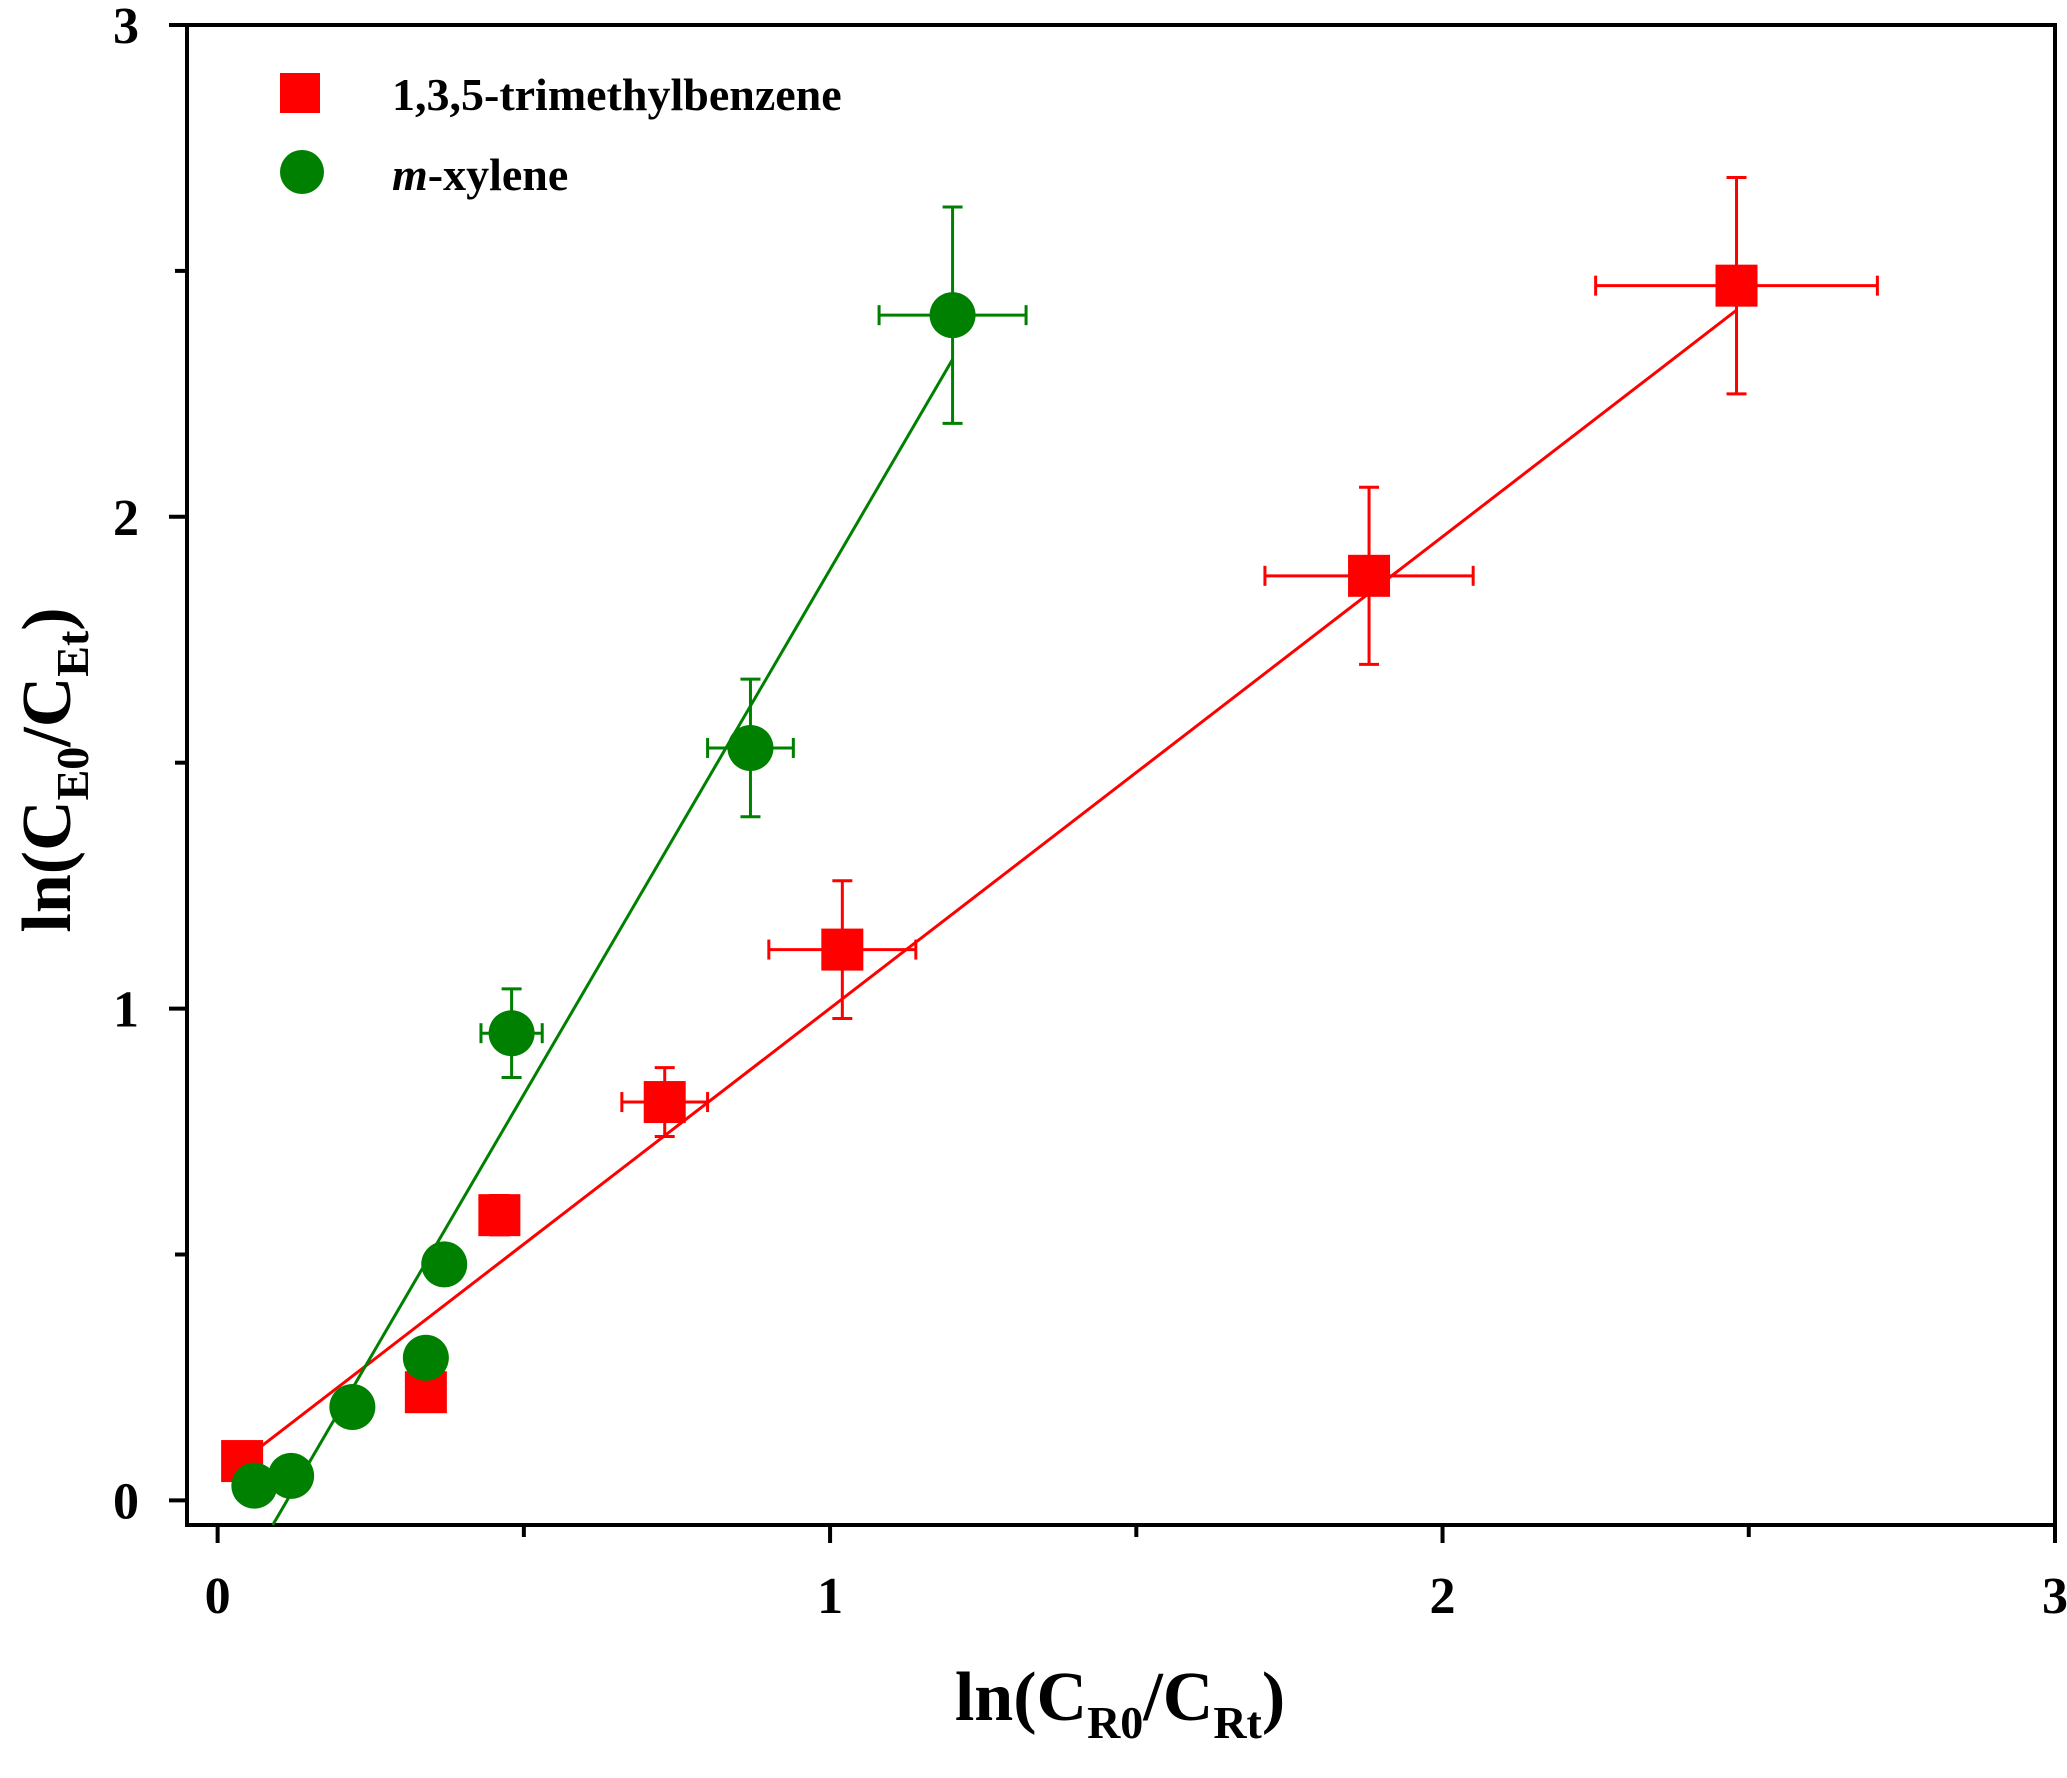  What do you see at coordinates (126, 518) in the screenshot?
I see `y-tick-label: 2` at bounding box center [126, 518].